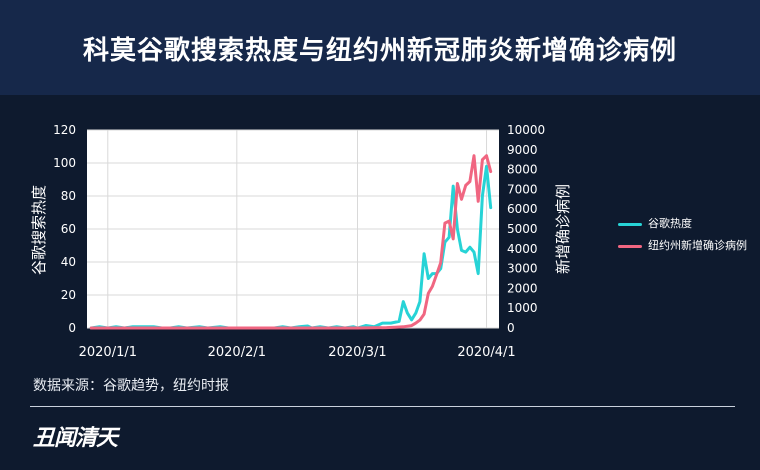  I want to click on legend-swatch-google, so click(630, 224).